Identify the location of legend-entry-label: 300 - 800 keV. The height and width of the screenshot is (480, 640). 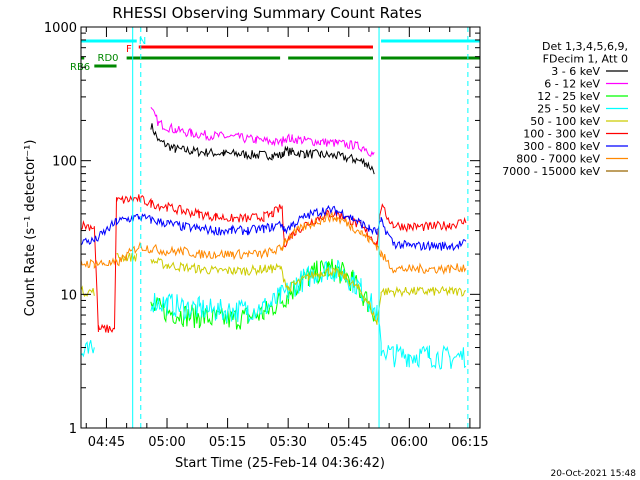
(561, 146).